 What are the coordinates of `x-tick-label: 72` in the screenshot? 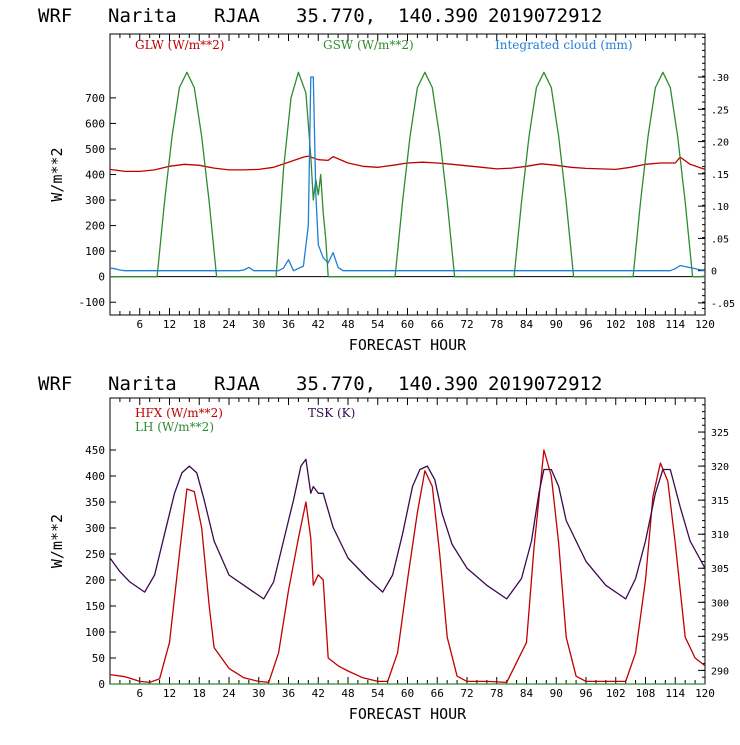 It's located at (466, 693).